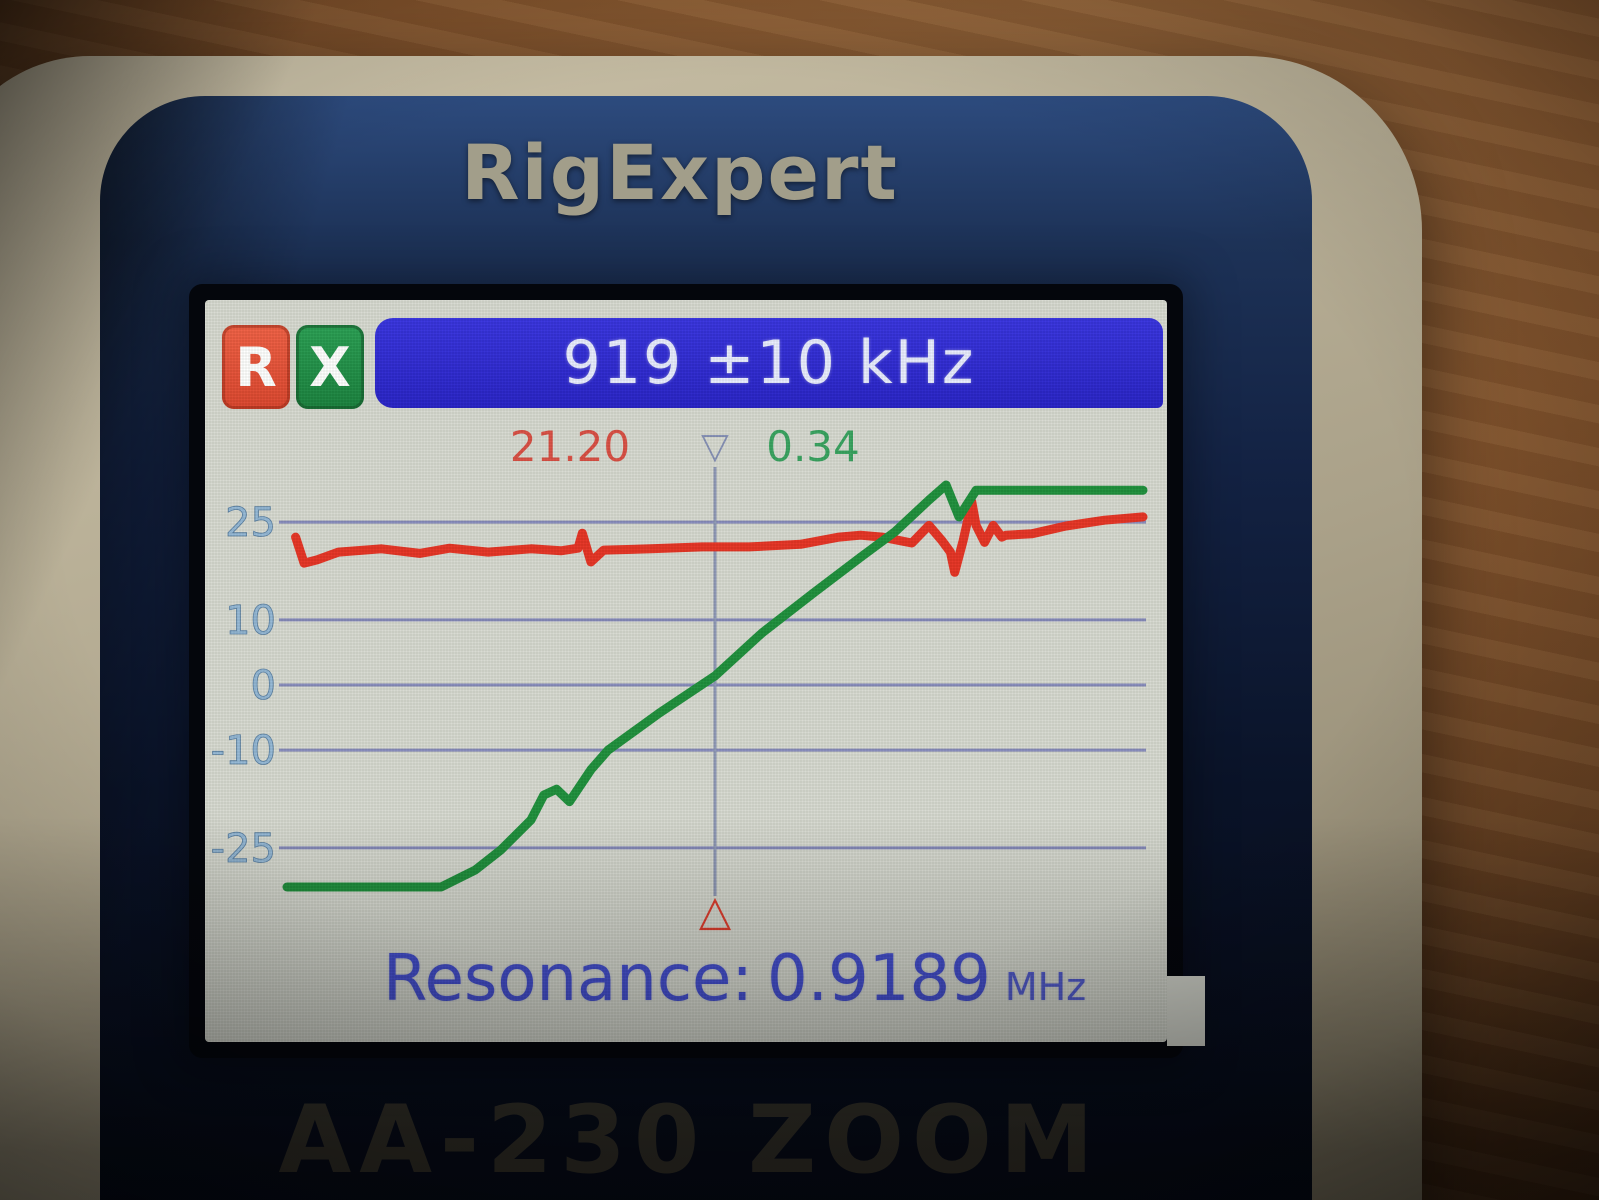 This screenshot has height=1200, width=1599. What do you see at coordinates (568, 979) in the screenshot?
I see `resonance-label: Resonance:` at bounding box center [568, 979].